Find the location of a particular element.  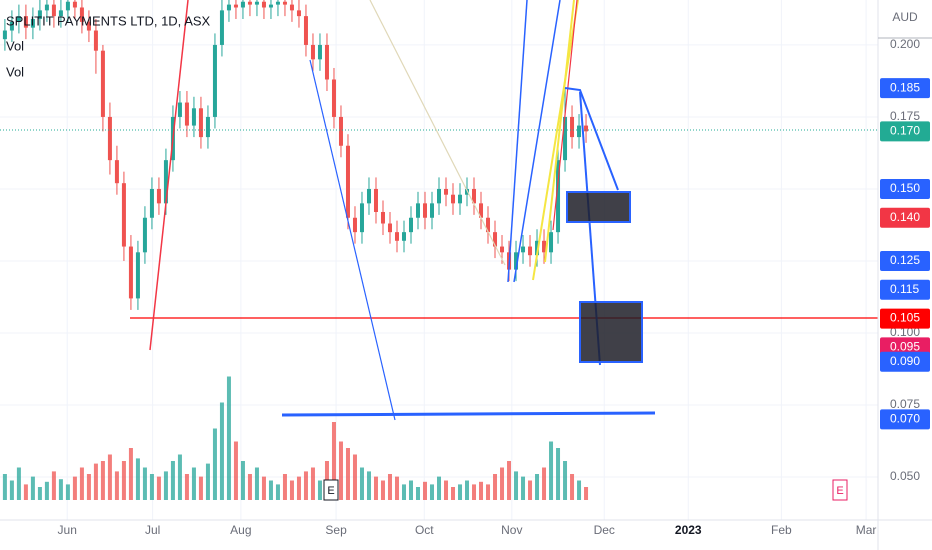

x-tick-label: Jul is located at coordinates (152, 530).